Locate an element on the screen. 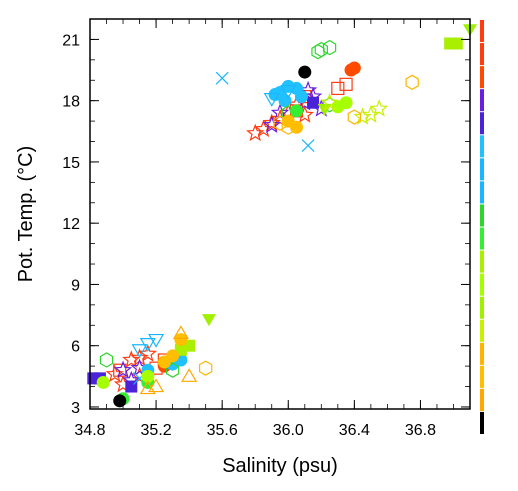  y-tick-label: 15 is located at coordinates (71, 163).